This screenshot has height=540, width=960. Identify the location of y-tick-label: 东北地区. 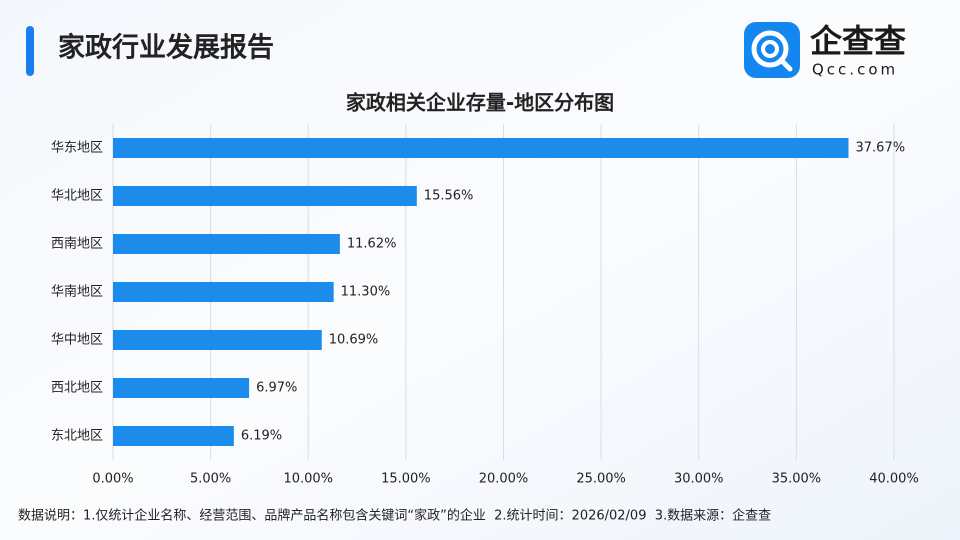
(77, 436).